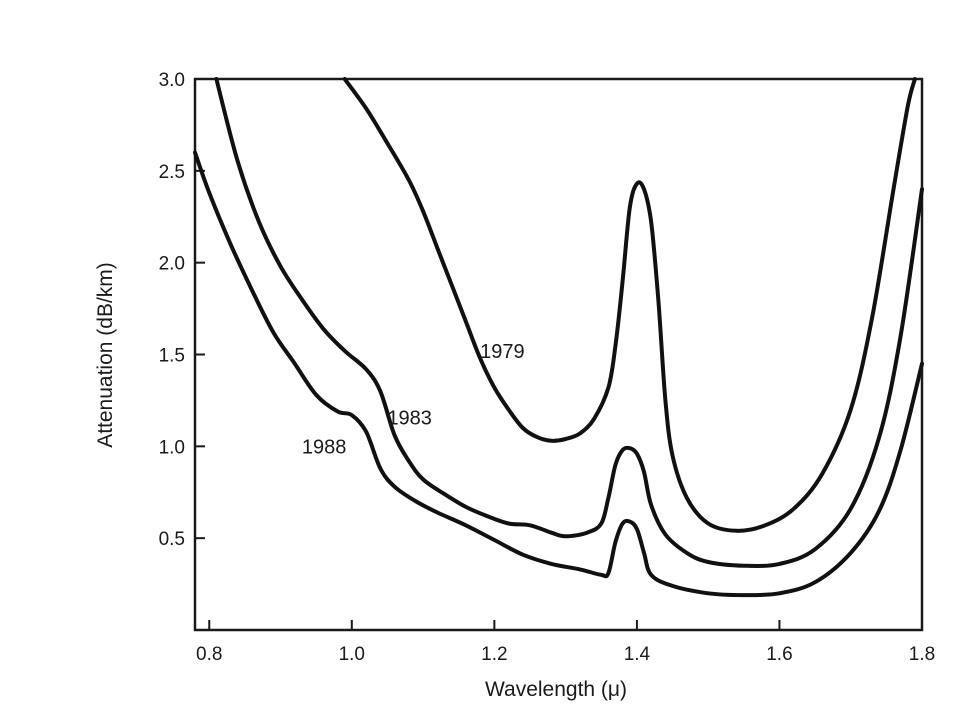 The height and width of the screenshot is (720, 960). I want to click on series-label-1979: 1979, so click(502, 352).